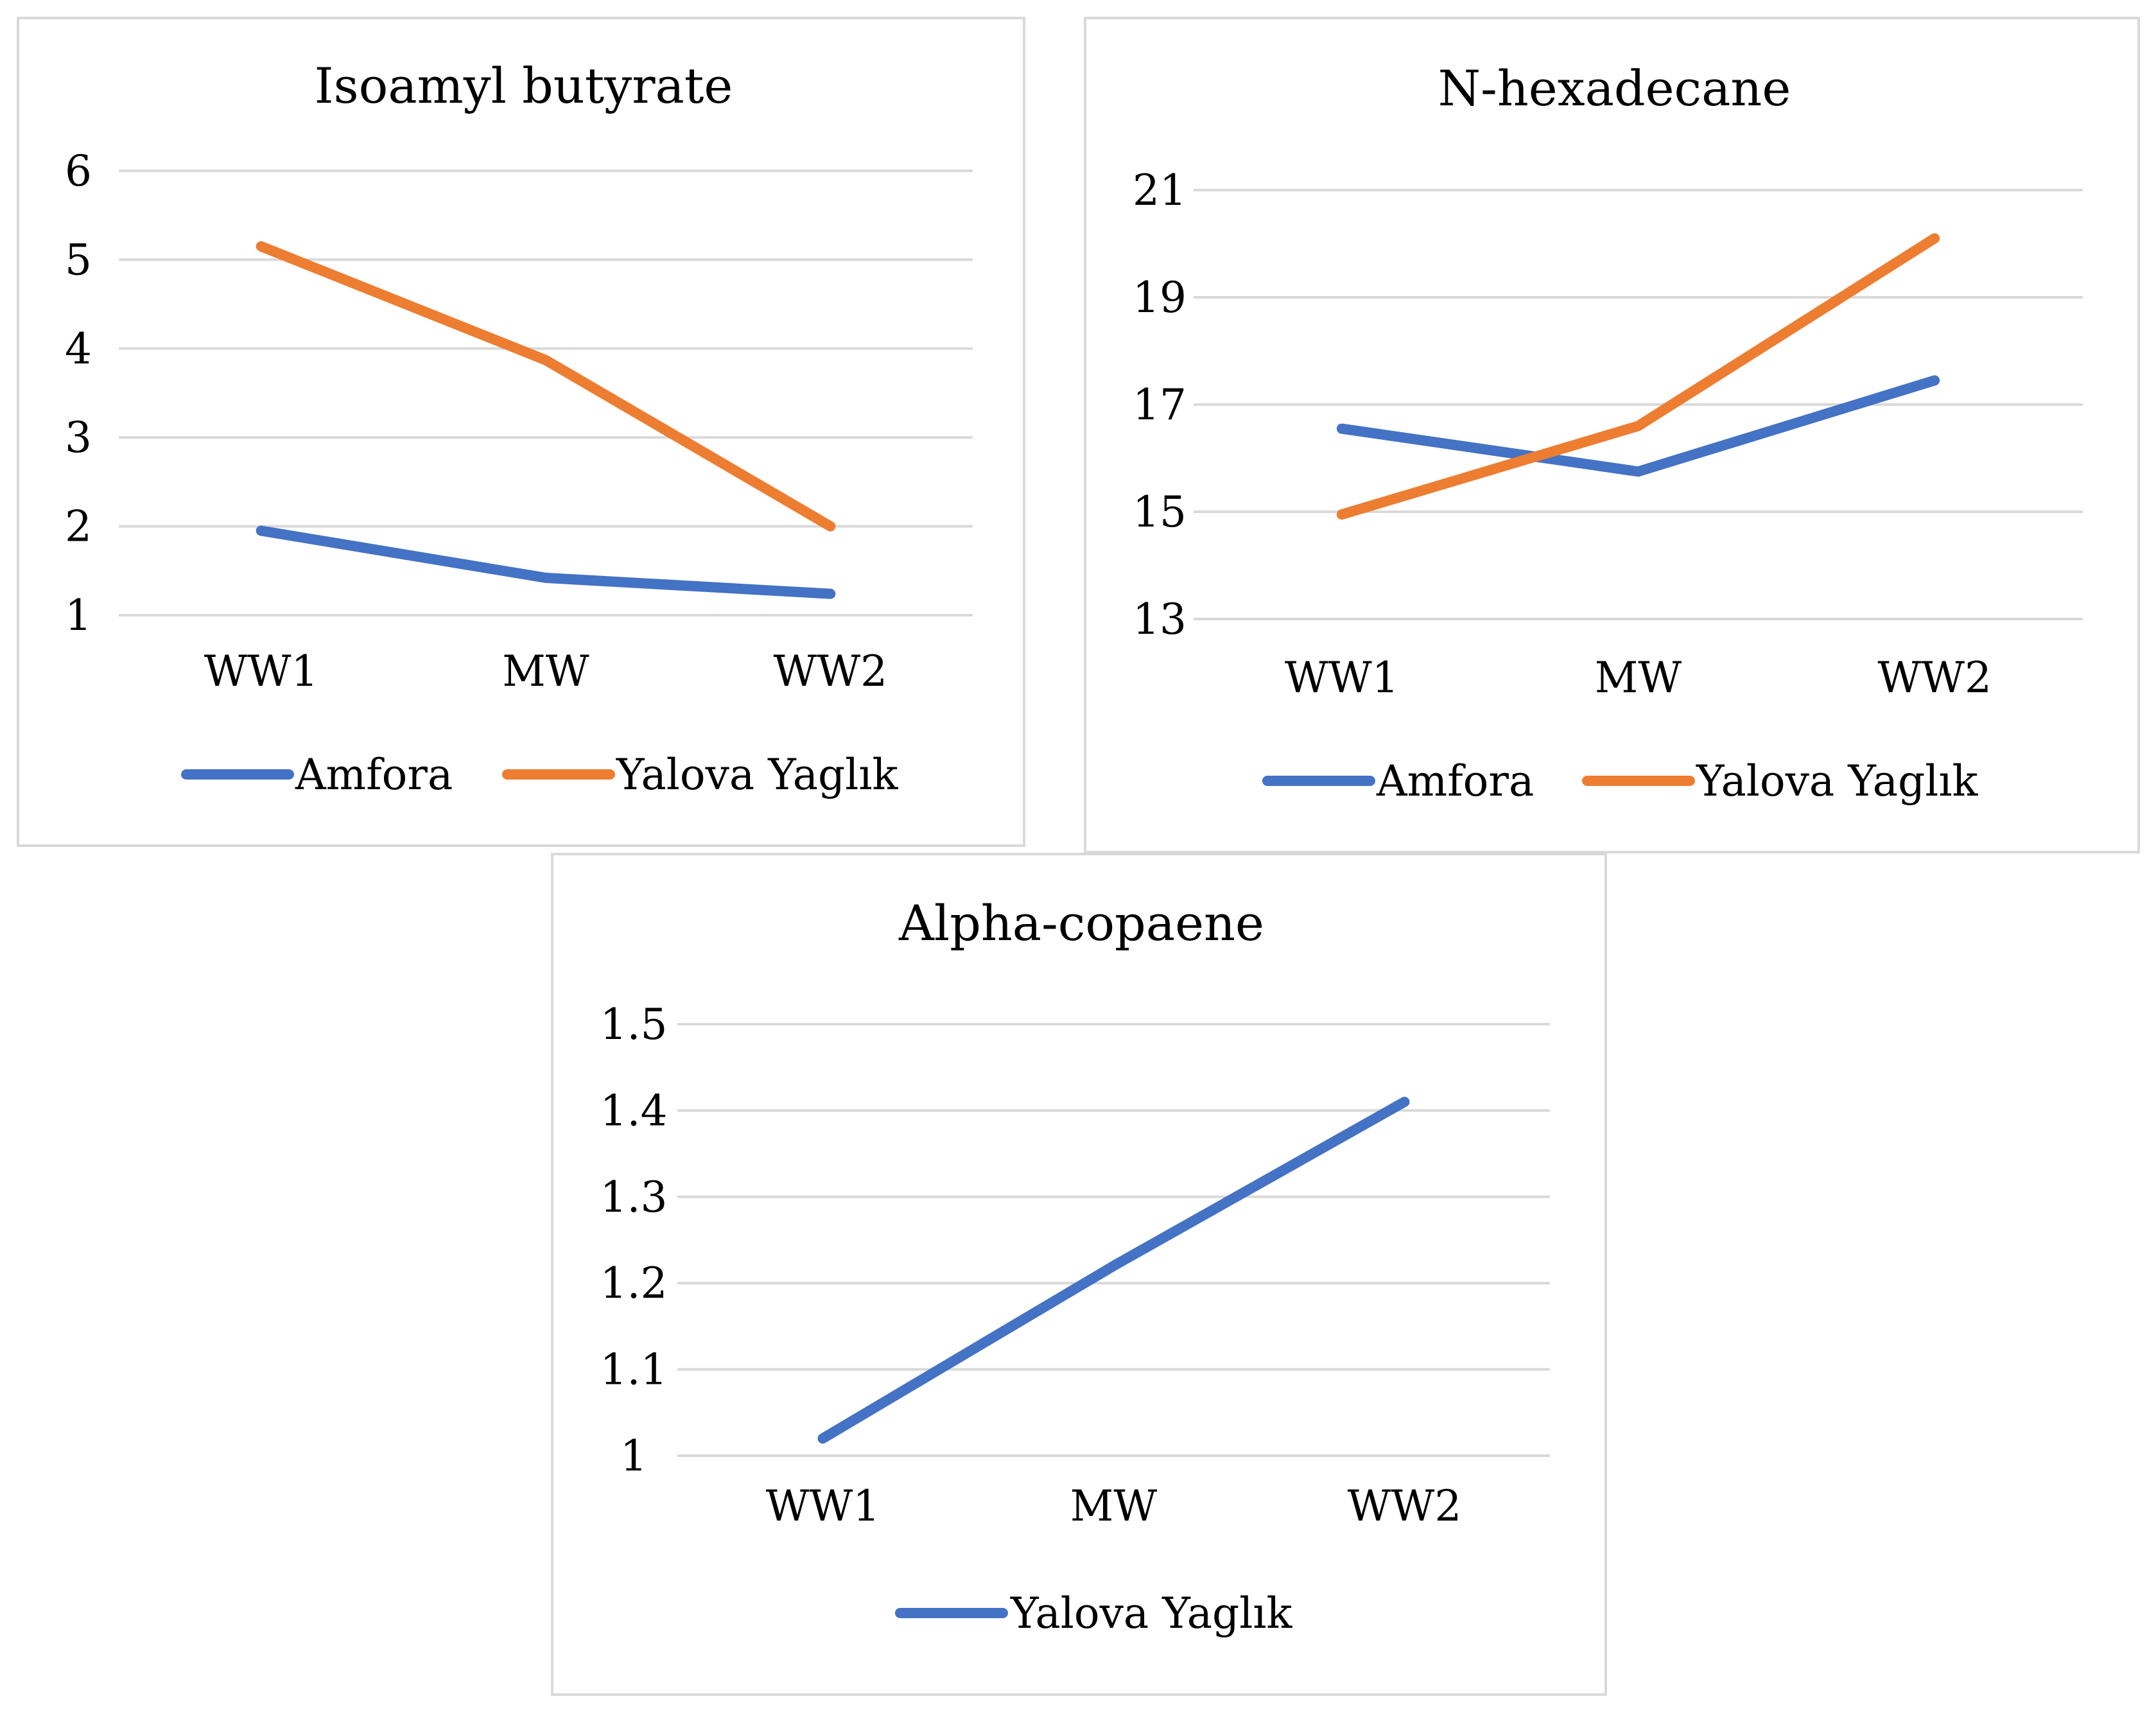  Describe the element at coordinates (524, 85) in the screenshot. I see `chart-title: Isoamyl butyrate` at that location.